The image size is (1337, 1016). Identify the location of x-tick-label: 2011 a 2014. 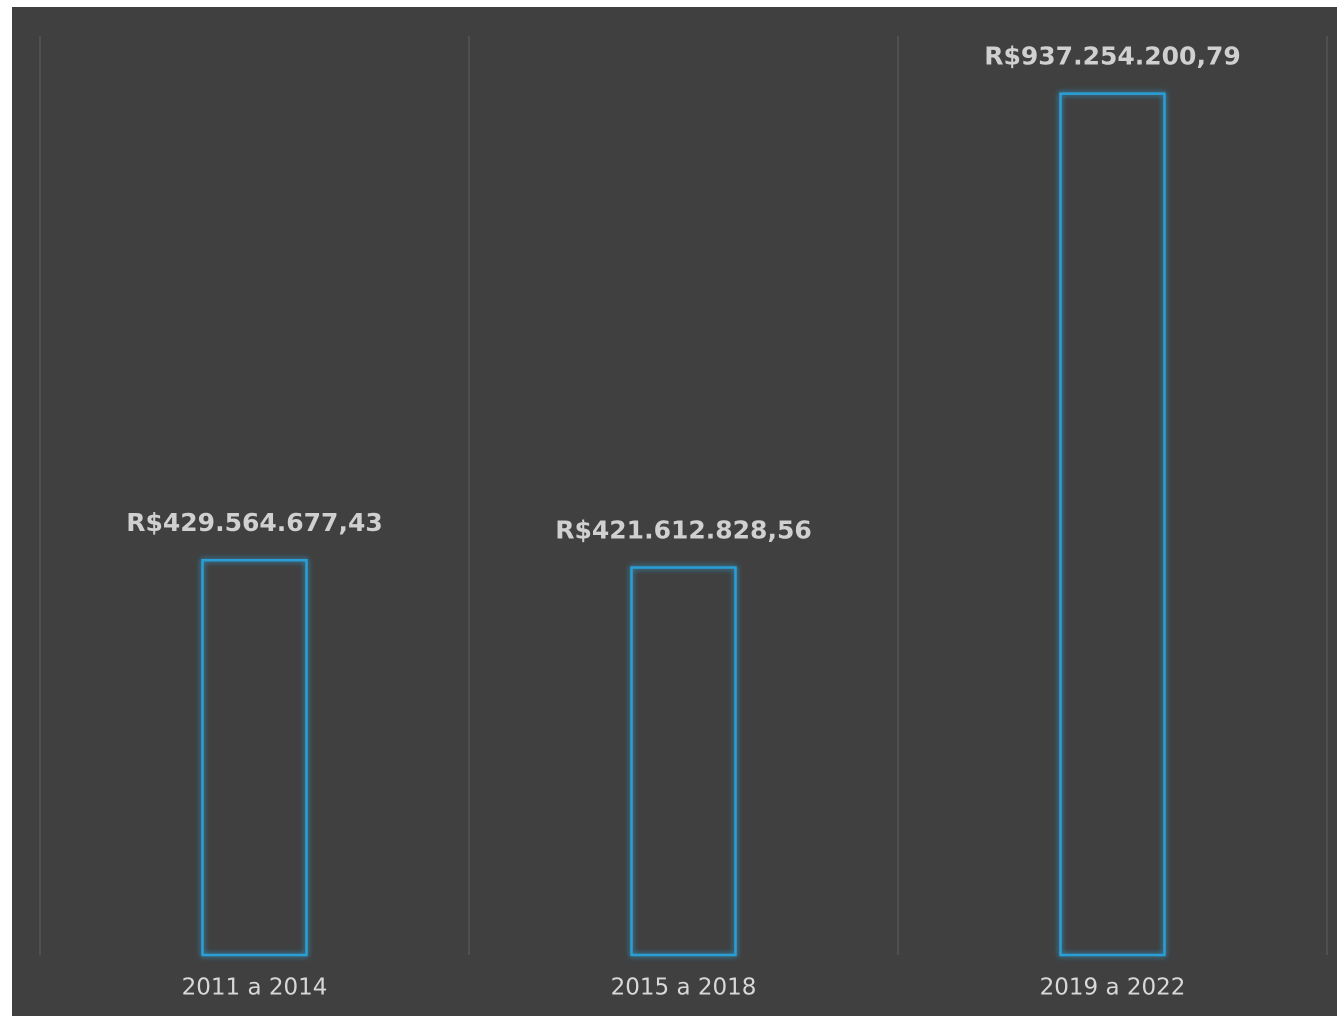
(255, 988).